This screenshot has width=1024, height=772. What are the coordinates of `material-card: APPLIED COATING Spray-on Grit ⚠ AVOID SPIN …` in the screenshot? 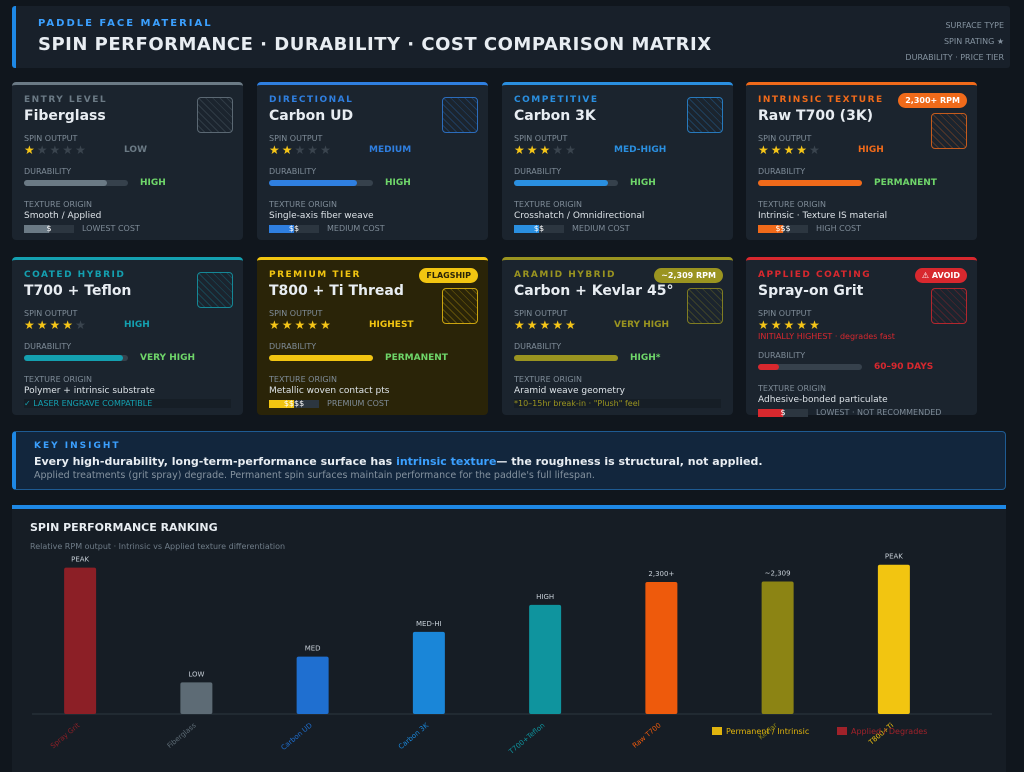 It's located at (861, 337).